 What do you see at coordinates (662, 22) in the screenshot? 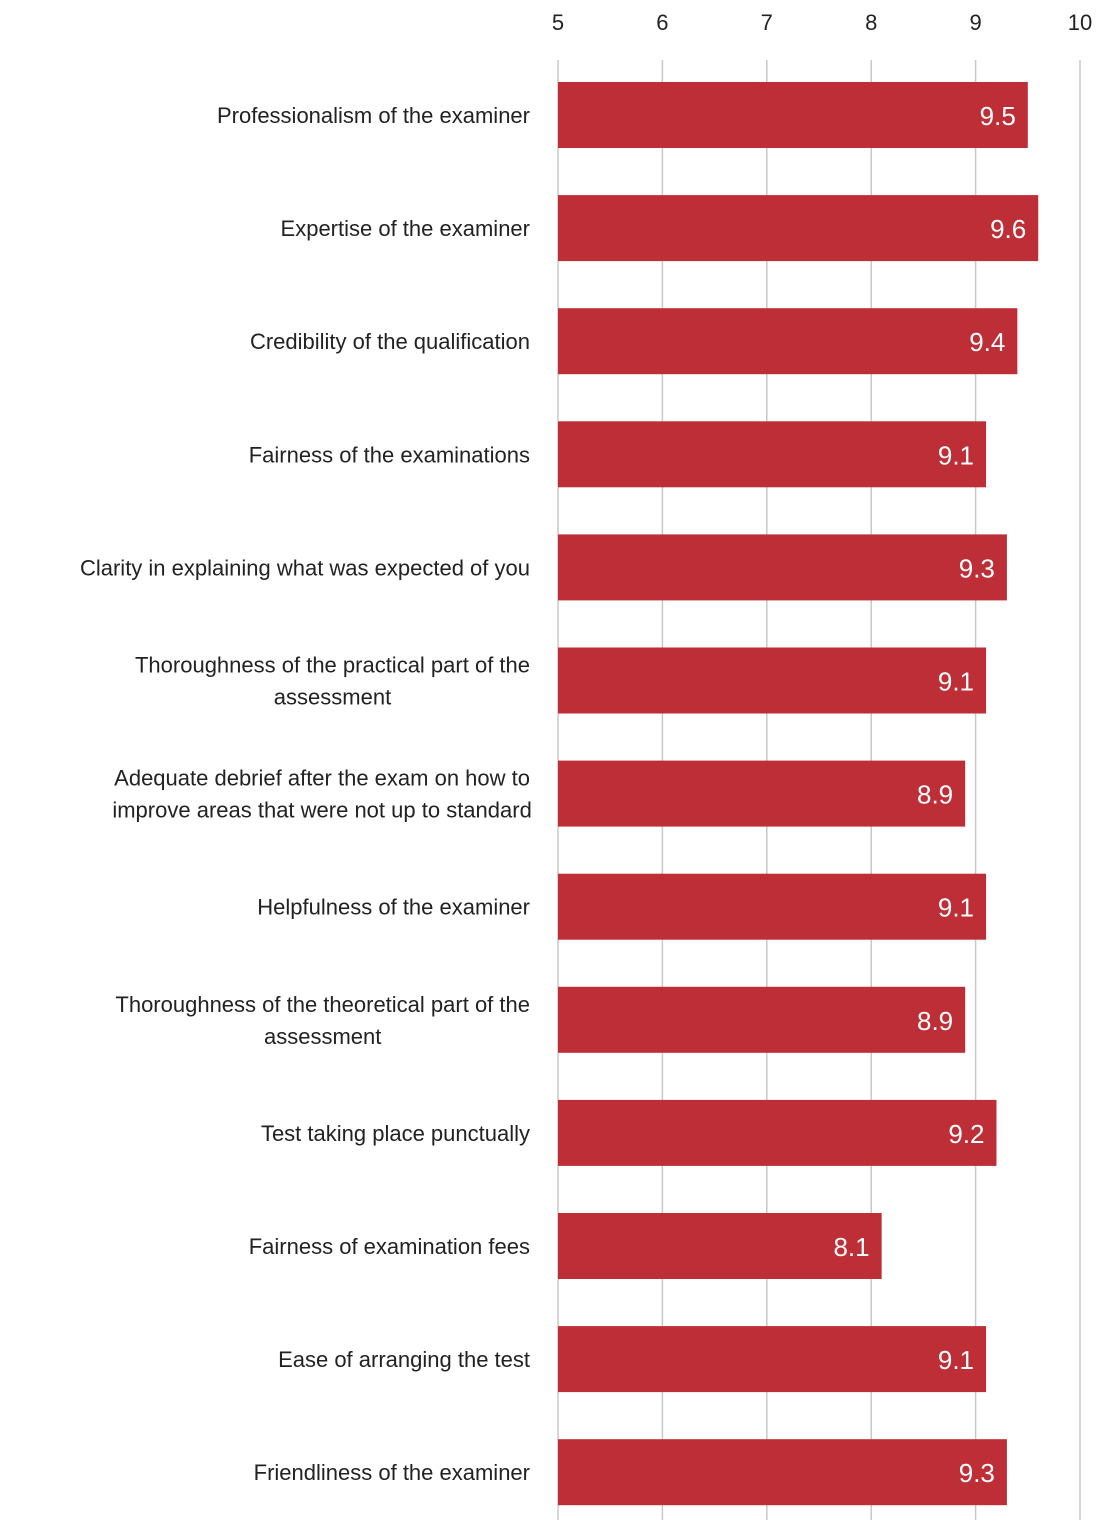
I see `x-tick-label: 6` at bounding box center [662, 22].